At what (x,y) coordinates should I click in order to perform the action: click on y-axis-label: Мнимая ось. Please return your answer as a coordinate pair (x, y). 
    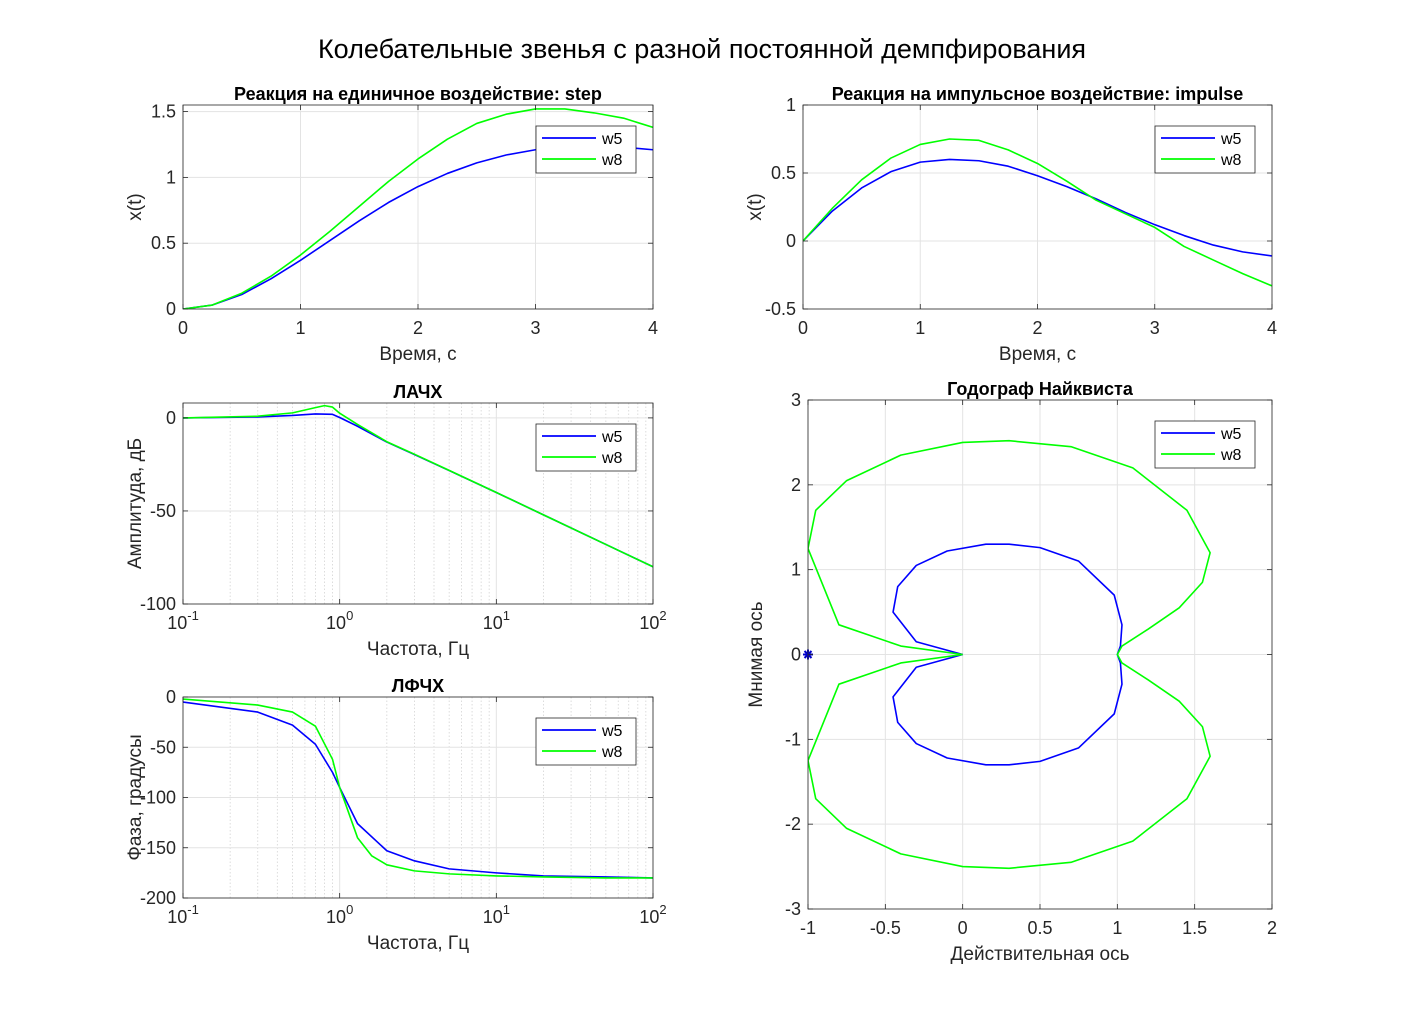
    Looking at the image, I should click on (756, 654).